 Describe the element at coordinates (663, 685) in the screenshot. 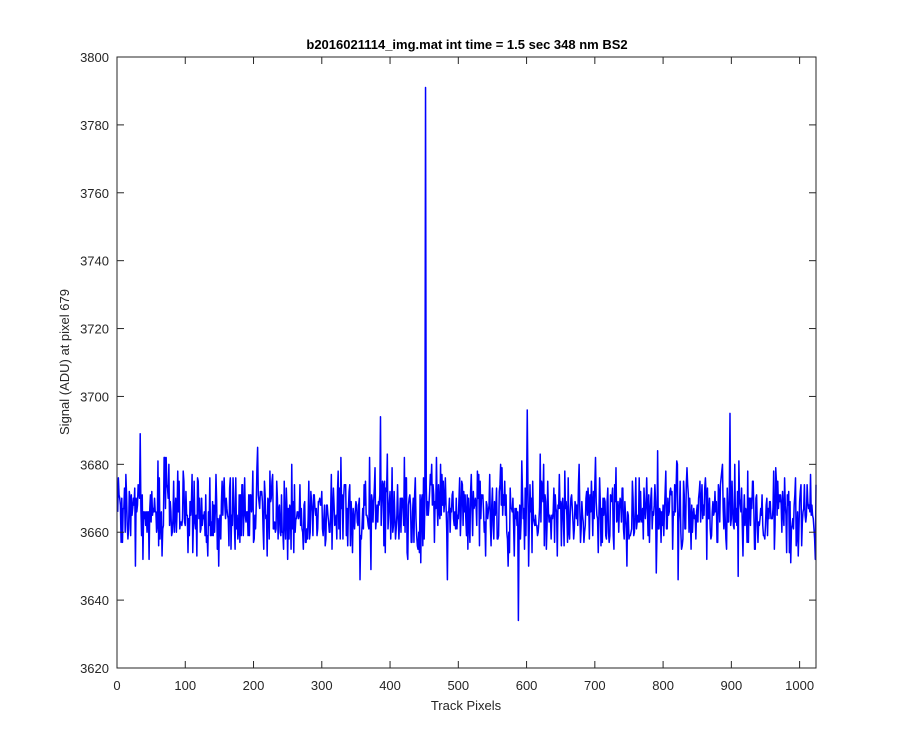

I see `x-tick-label: 800` at that location.